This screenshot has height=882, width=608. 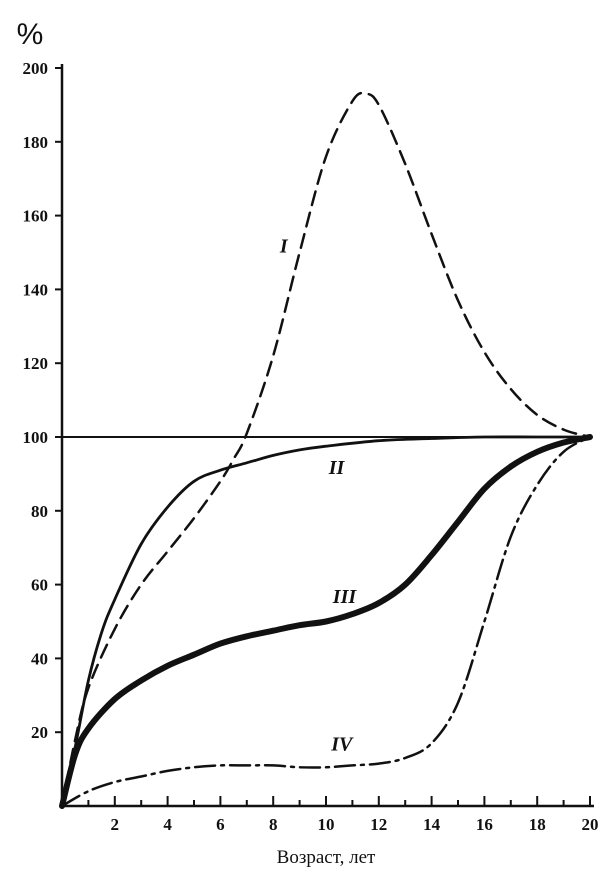 I want to click on x-tick-label: 8, so click(x=273, y=824).